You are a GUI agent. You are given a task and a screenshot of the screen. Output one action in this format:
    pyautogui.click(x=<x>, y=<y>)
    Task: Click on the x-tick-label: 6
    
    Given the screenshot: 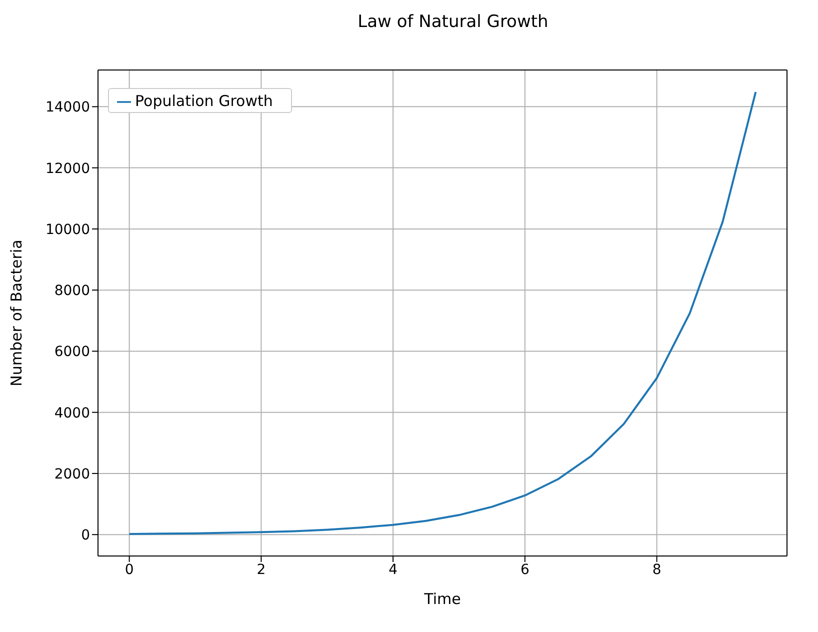 What is the action you would take?
    pyautogui.click(x=525, y=570)
    